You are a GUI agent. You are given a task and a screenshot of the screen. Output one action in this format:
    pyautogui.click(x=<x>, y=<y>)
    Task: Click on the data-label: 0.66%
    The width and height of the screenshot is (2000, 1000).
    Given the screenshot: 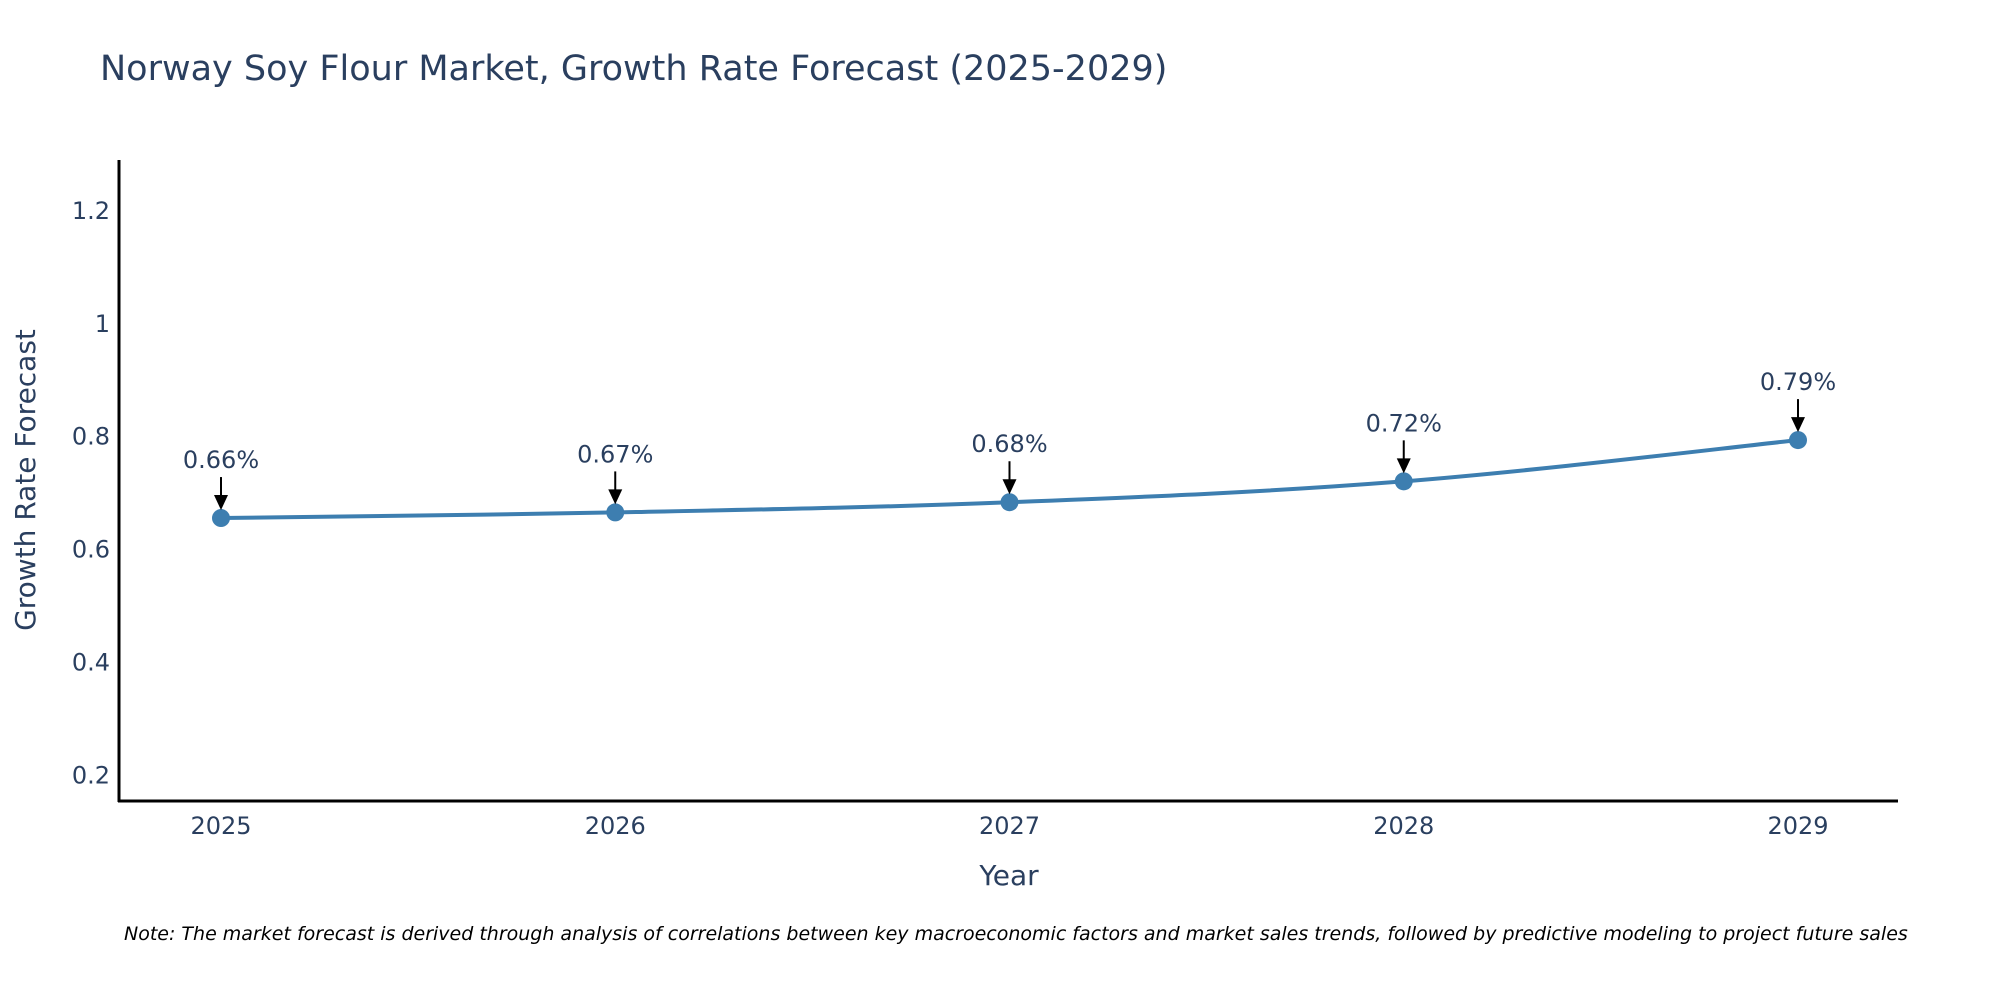 What is the action you would take?
    pyautogui.click(x=221, y=460)
    